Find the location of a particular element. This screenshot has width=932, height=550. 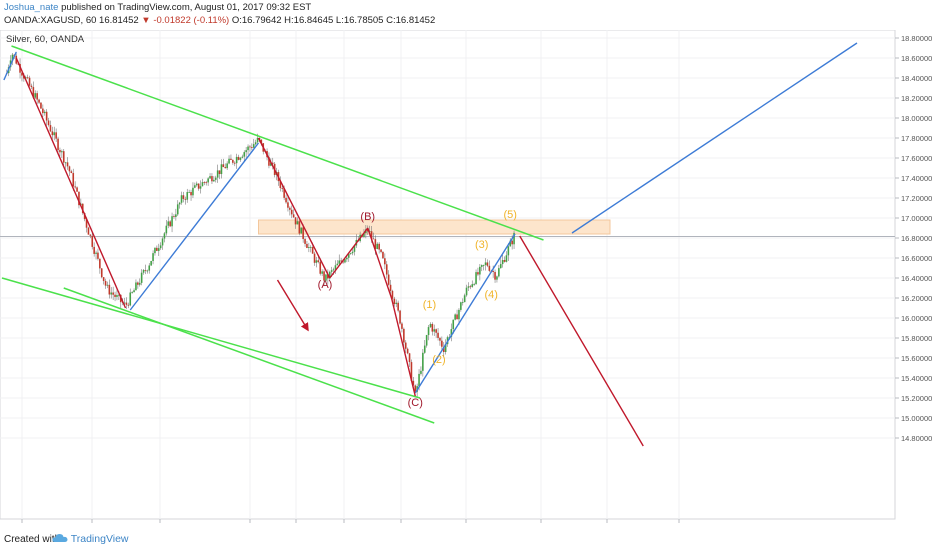

footer: Created with TradingView is located at coordinates (466, 539).